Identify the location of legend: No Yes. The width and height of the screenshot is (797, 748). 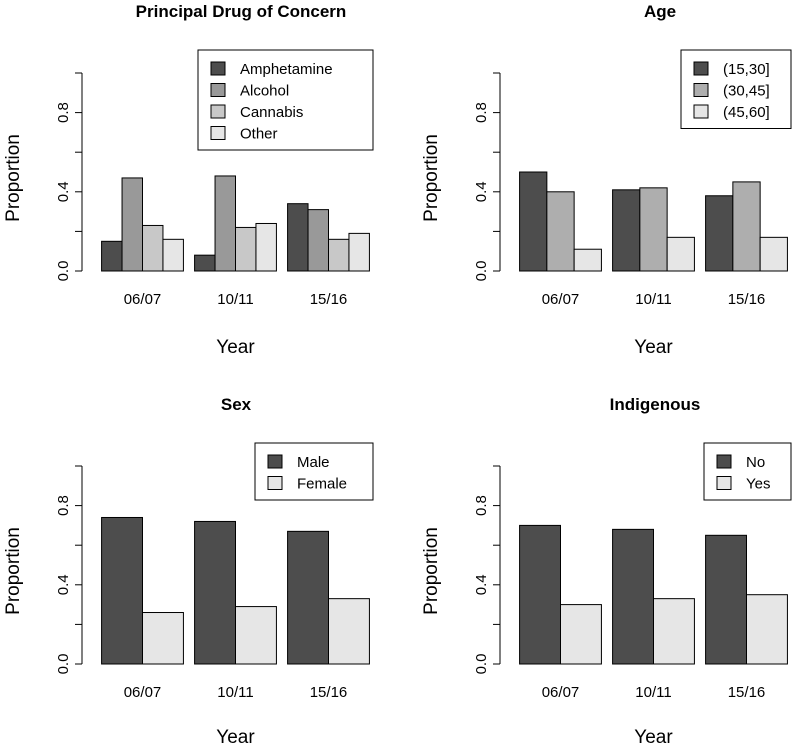
(747, 471).